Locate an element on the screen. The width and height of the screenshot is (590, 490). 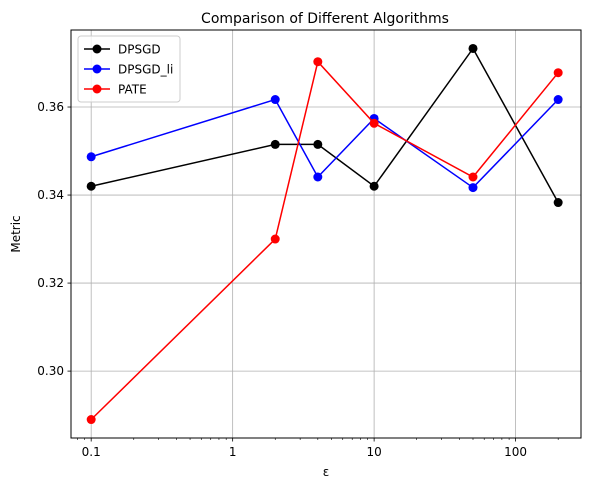
legend-label: DPSGD_li is located at coordinates (145, 70).